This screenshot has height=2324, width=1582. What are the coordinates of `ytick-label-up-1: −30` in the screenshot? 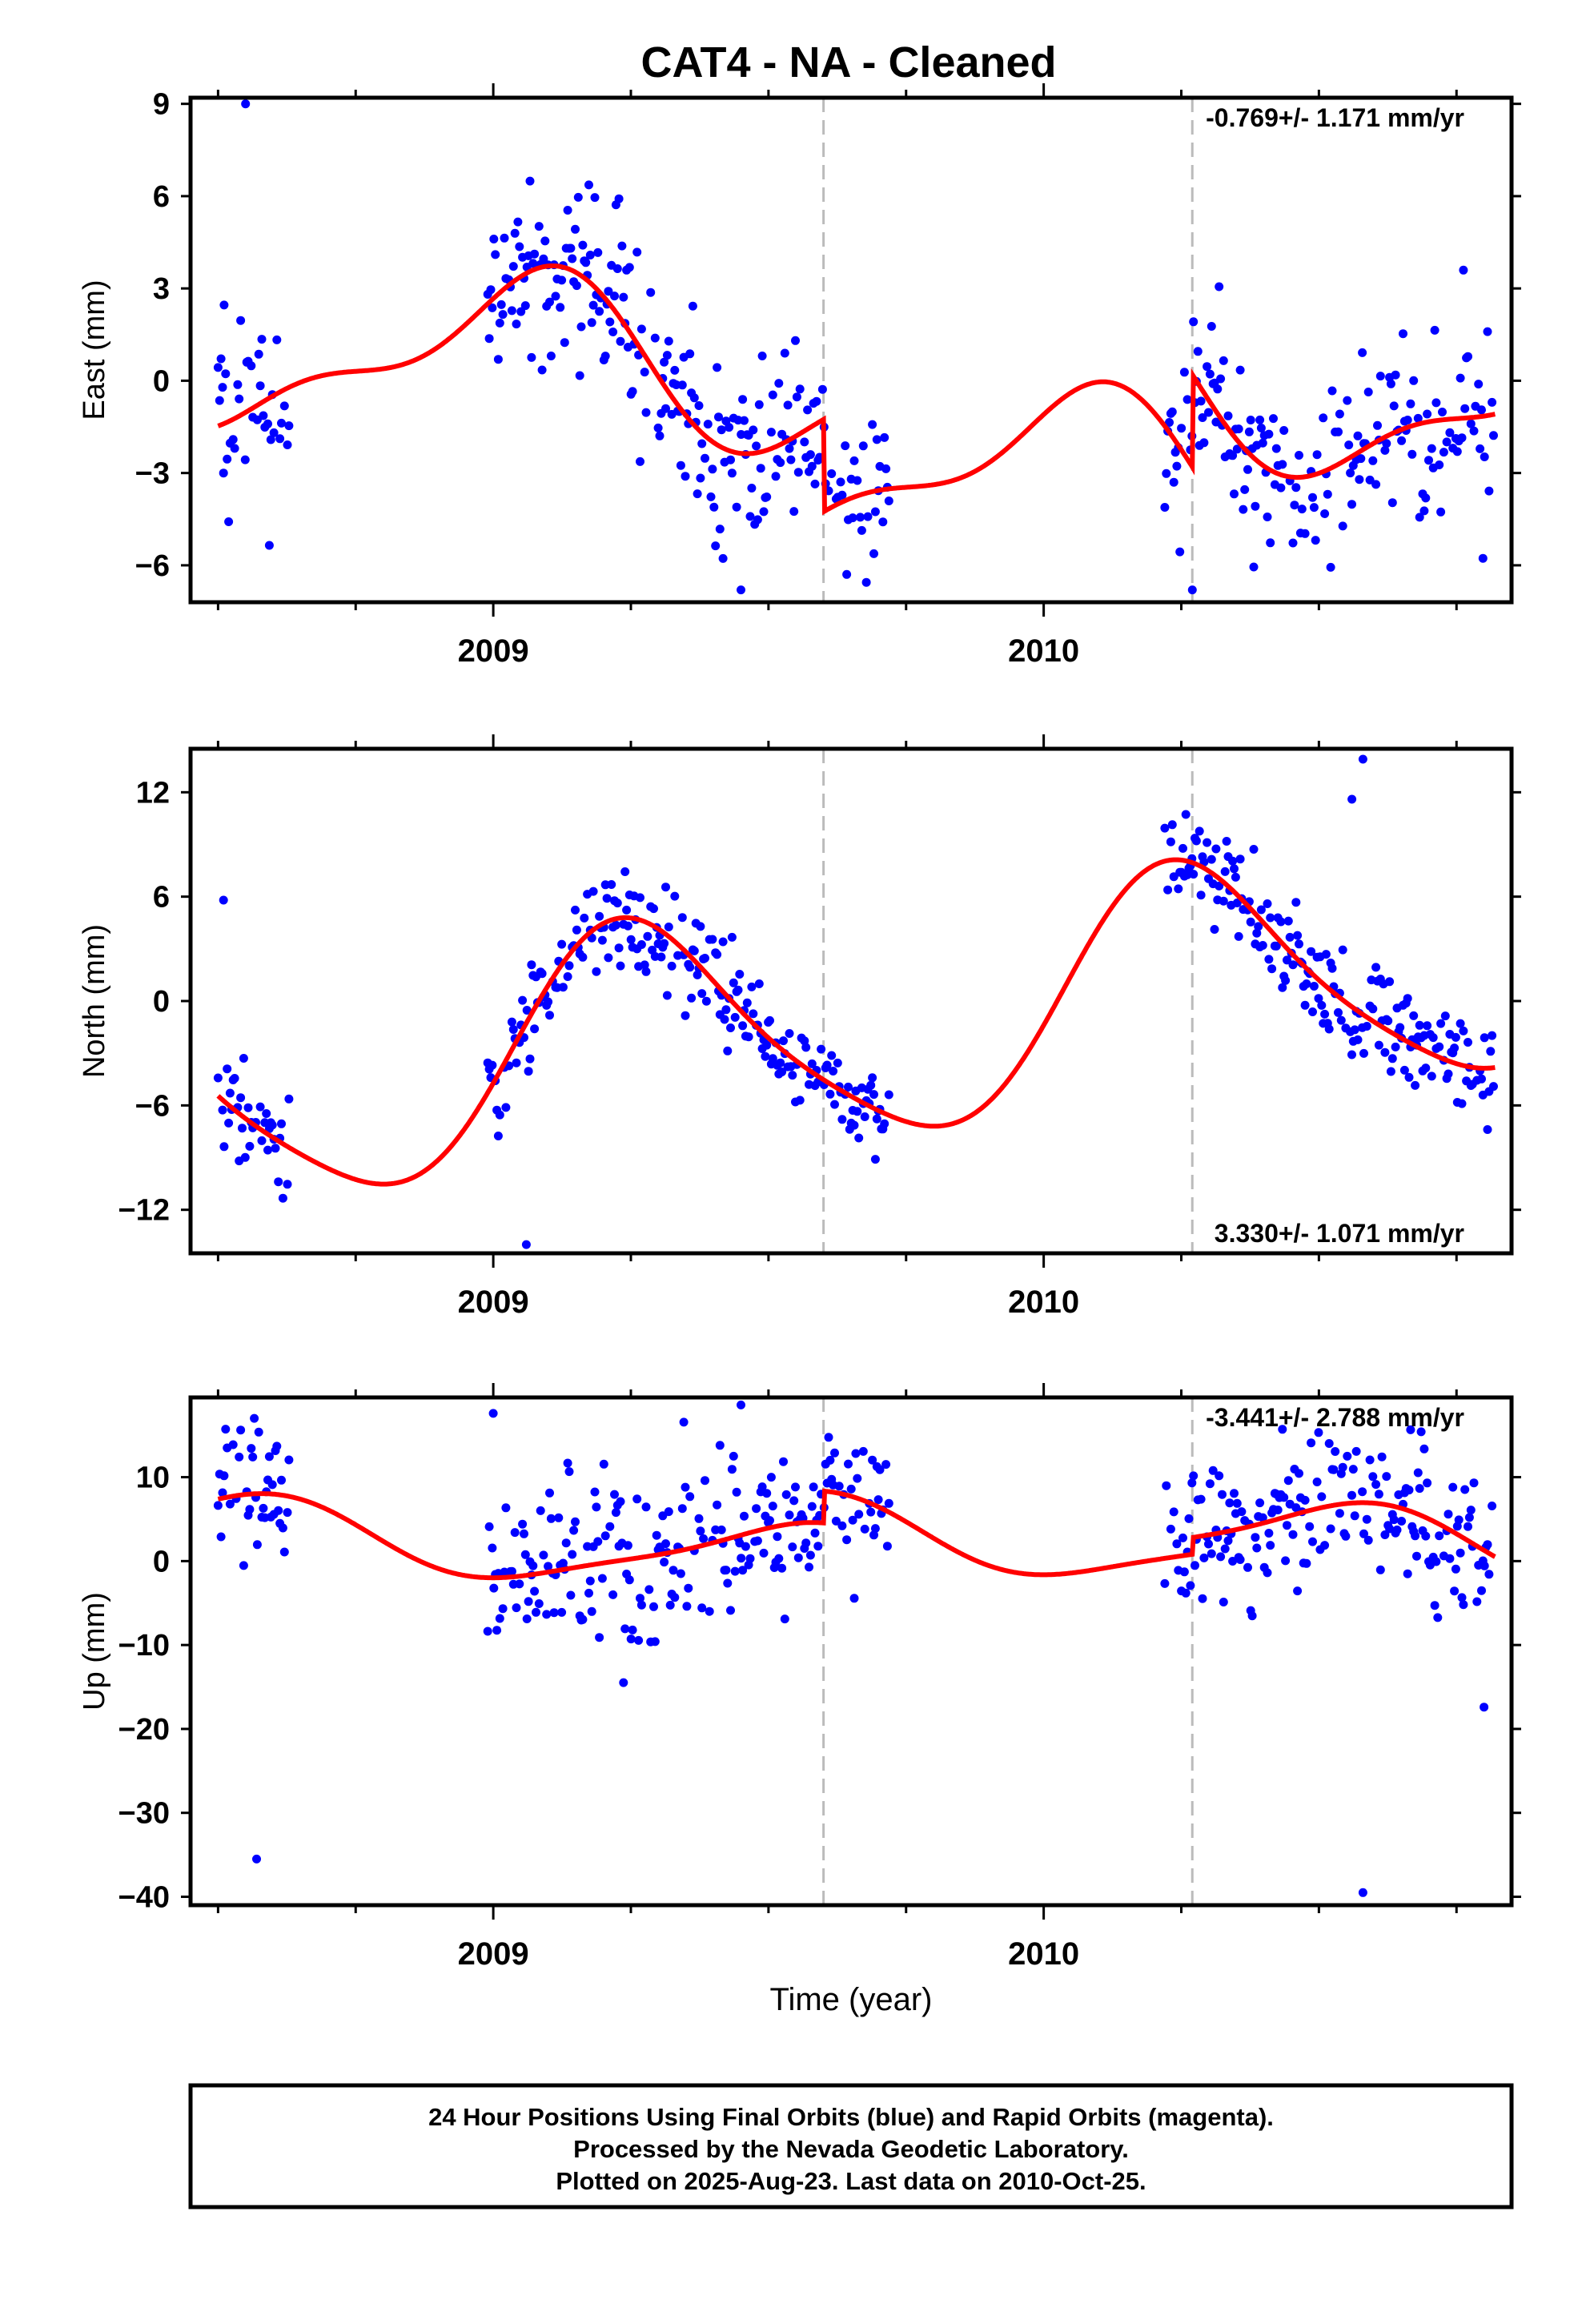 It's located at (144, 1814).